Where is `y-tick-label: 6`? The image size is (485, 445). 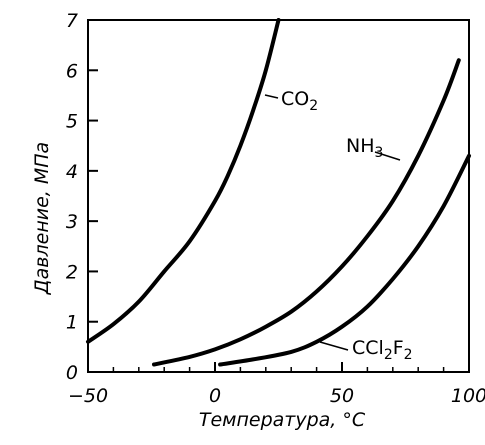
y-tick-label: 6 is located at coordinates (72, 71).